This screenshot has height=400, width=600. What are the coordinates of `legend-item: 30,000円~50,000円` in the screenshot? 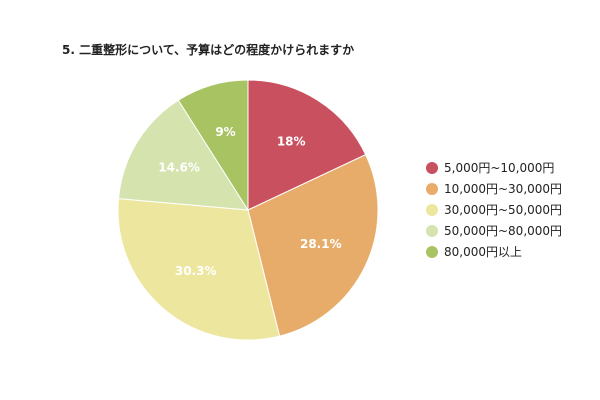 It's located at (494, 209).